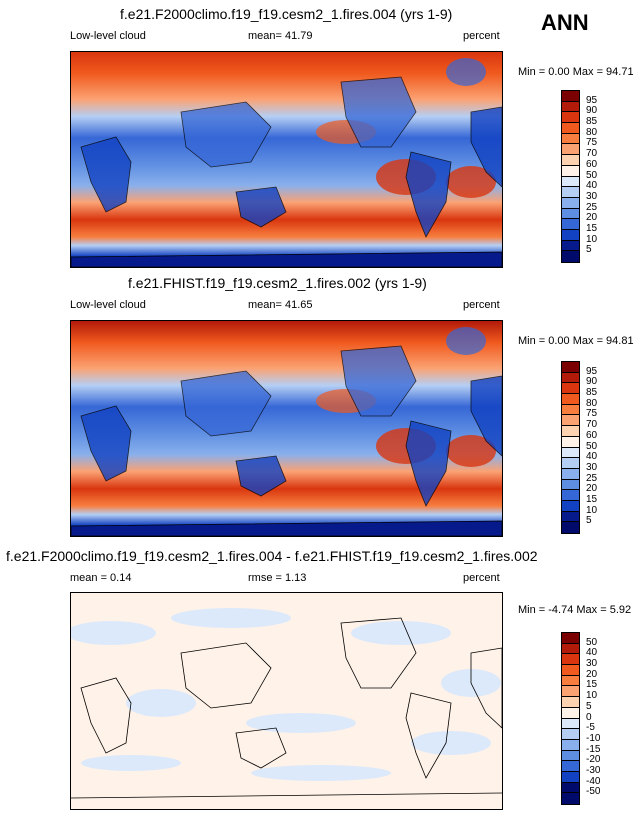 The width and height of the screenshot is (643, 815). Describe the element at coordinates (108, 36) in the screenshot. I see `panel1-left-label: Low-level cloud` at that location.